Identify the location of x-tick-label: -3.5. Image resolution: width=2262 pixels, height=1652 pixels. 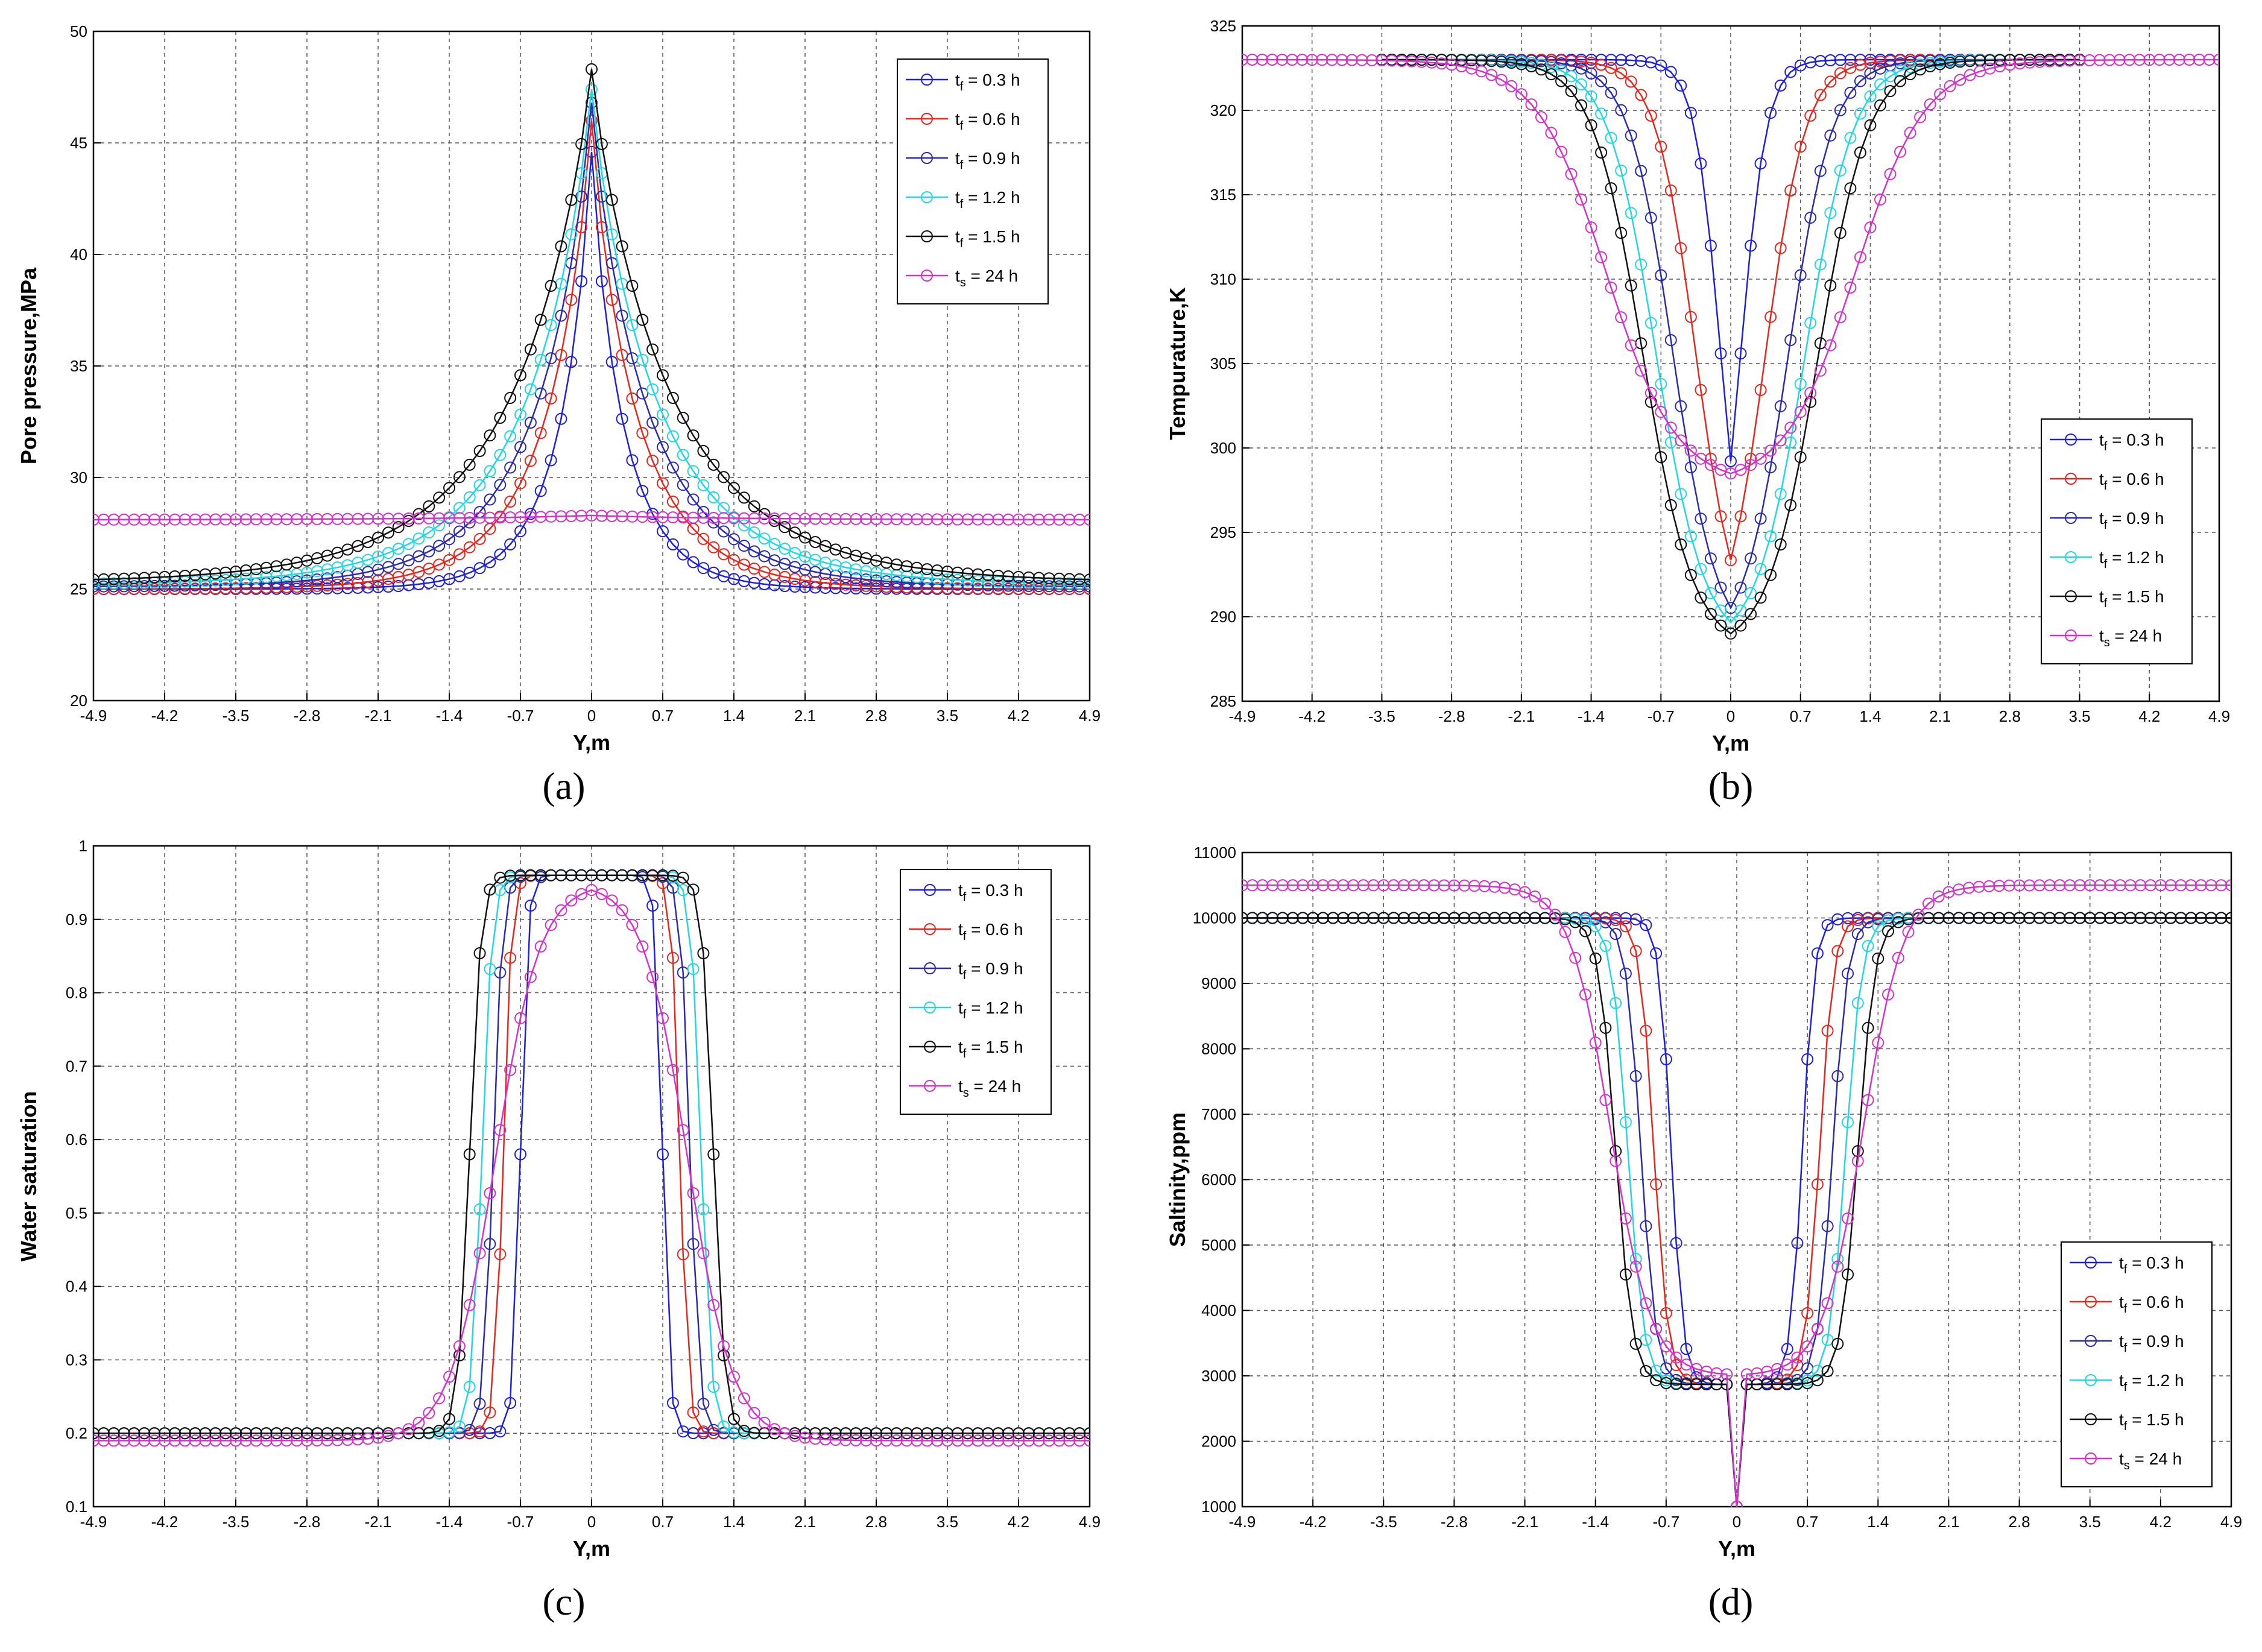
(1381, 716).